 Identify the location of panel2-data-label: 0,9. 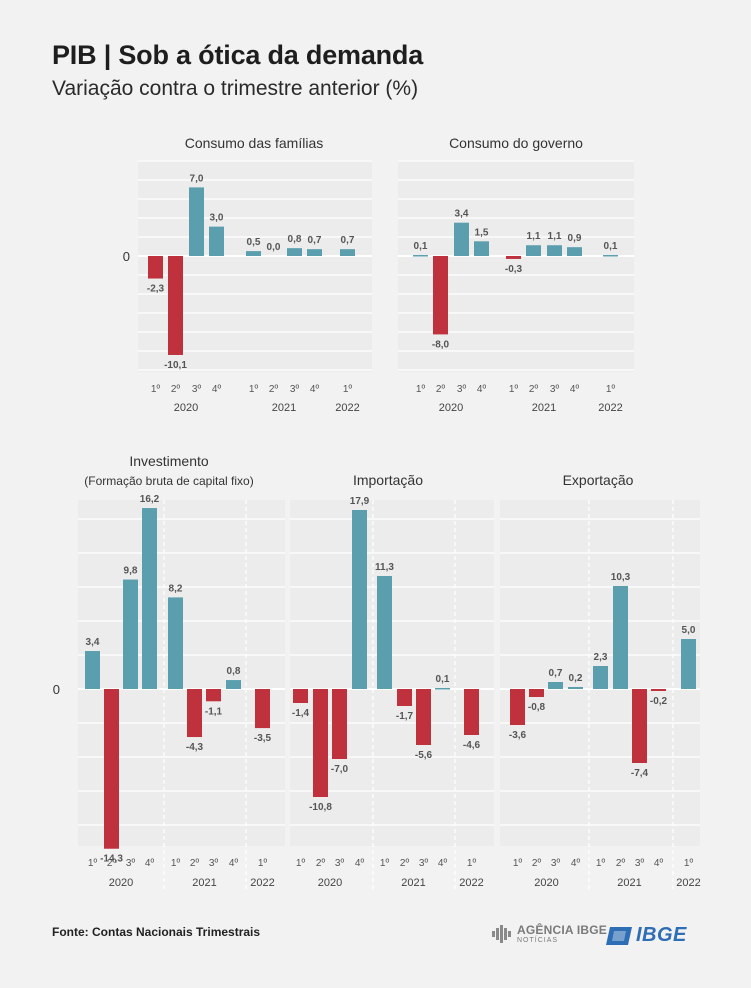
(575, 238).